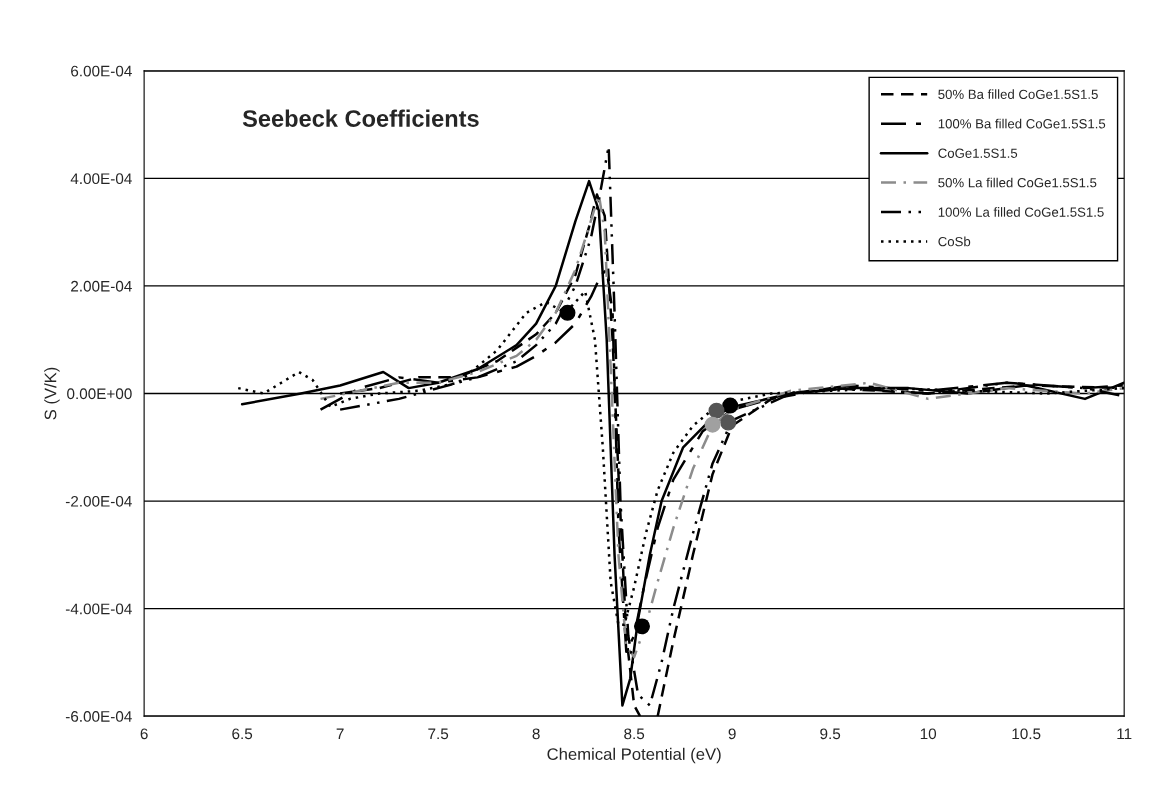 The image size is (1153, 787). I want to click on legend-label: CoSb, so click(954, 241).